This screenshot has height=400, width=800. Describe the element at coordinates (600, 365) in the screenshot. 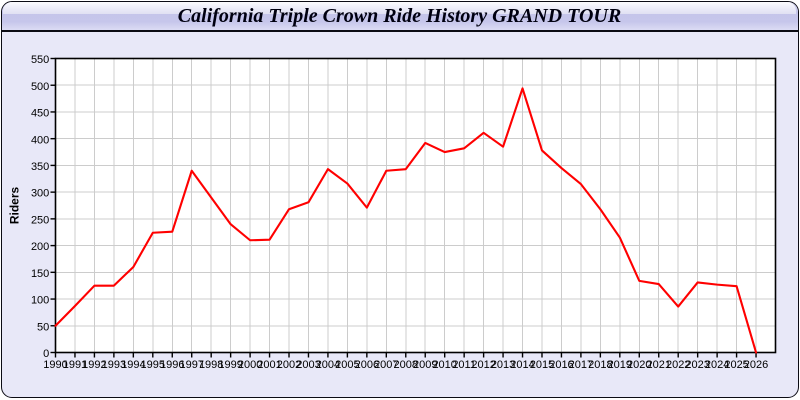

I see `svg-text: 2018` at that location.